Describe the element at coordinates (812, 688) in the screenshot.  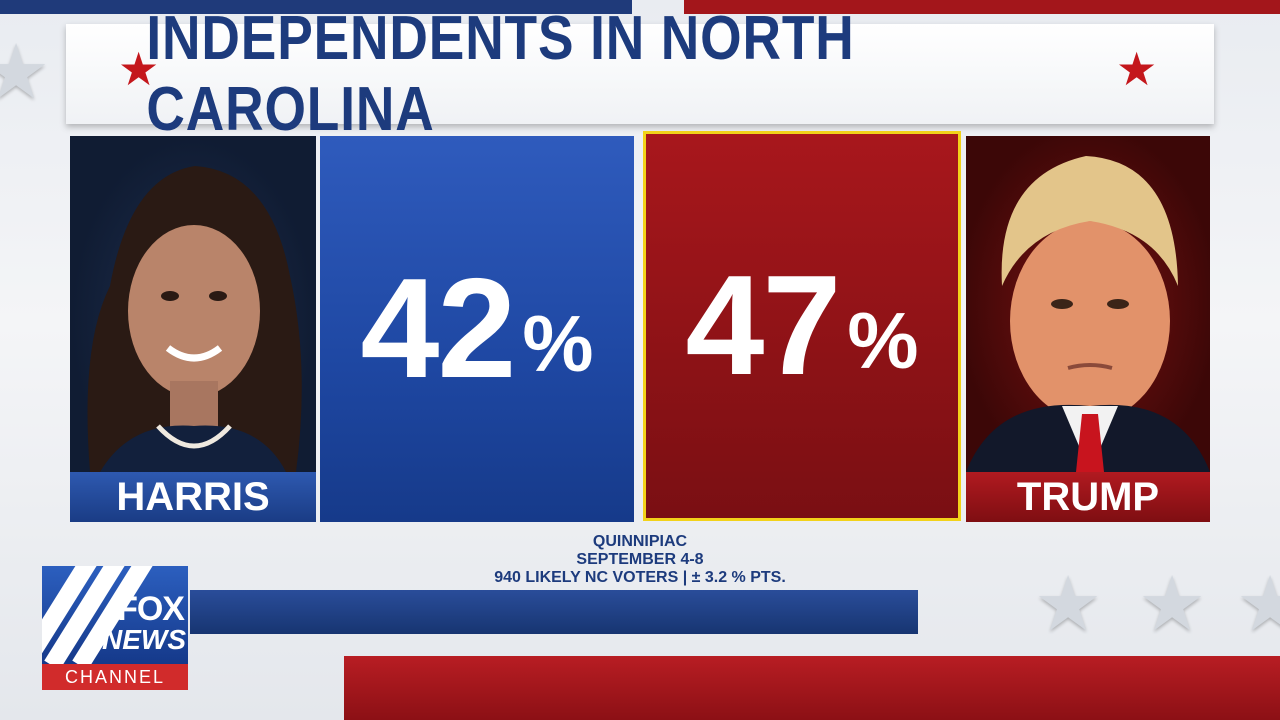
I see `bottom-red-stripe` at that location.